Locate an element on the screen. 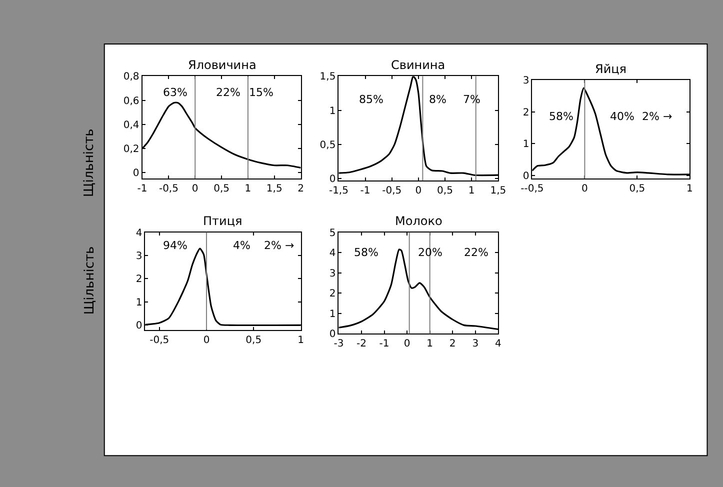  y-tick-label: 1,5 is located at coordinates (328, 77).